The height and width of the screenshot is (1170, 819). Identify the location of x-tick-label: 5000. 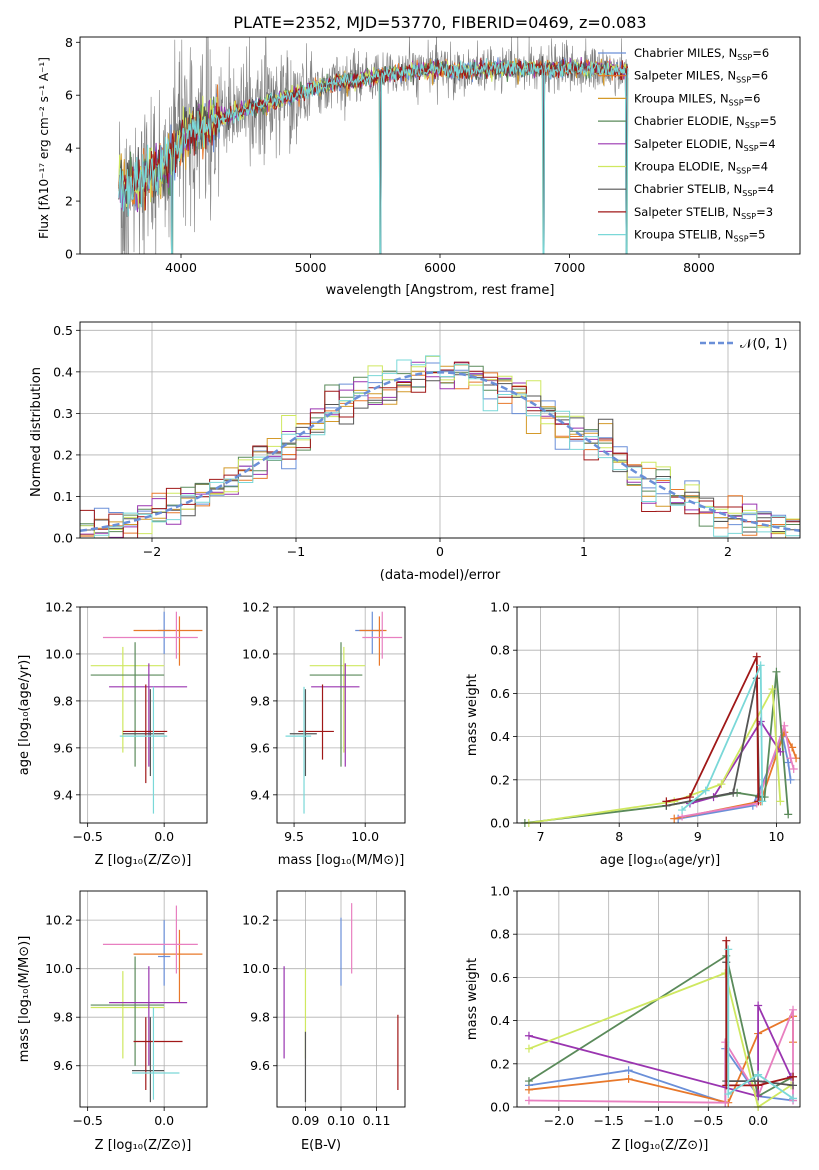
(311, 267).